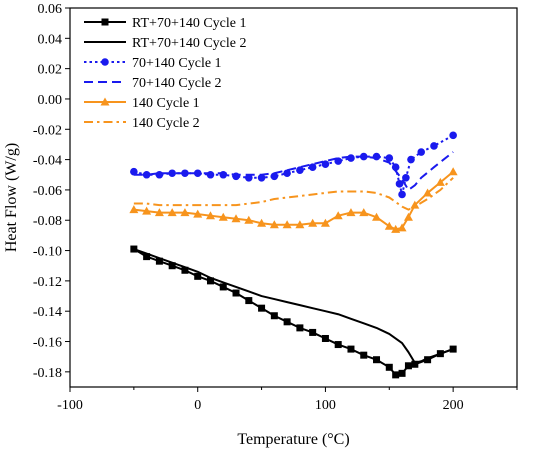  I want to click on y-tick-label: 0.04, so click(50, 39).